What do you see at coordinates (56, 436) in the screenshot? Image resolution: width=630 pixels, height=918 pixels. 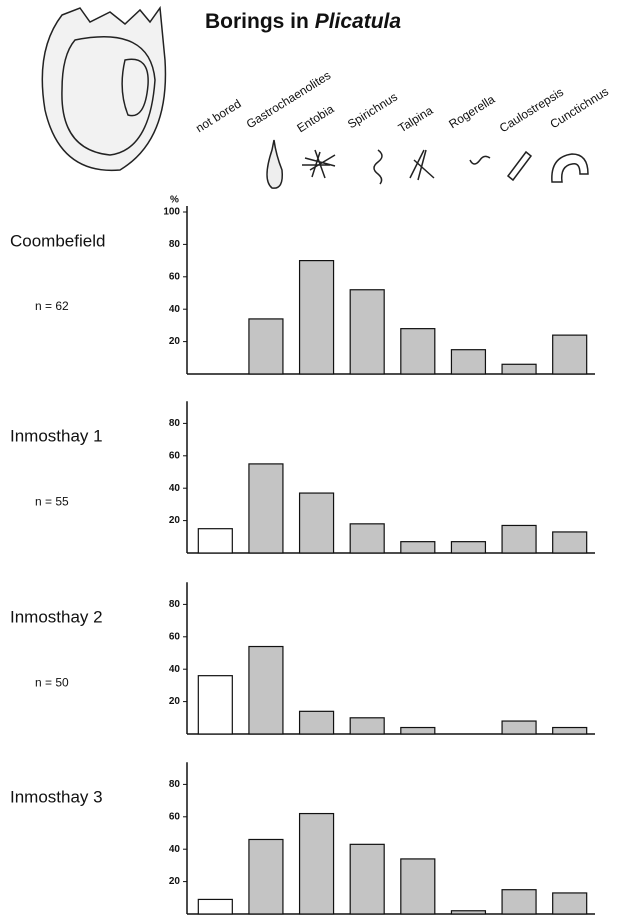 I see `panel-title: Inmosthay 1` at bounding box center [56, 436].